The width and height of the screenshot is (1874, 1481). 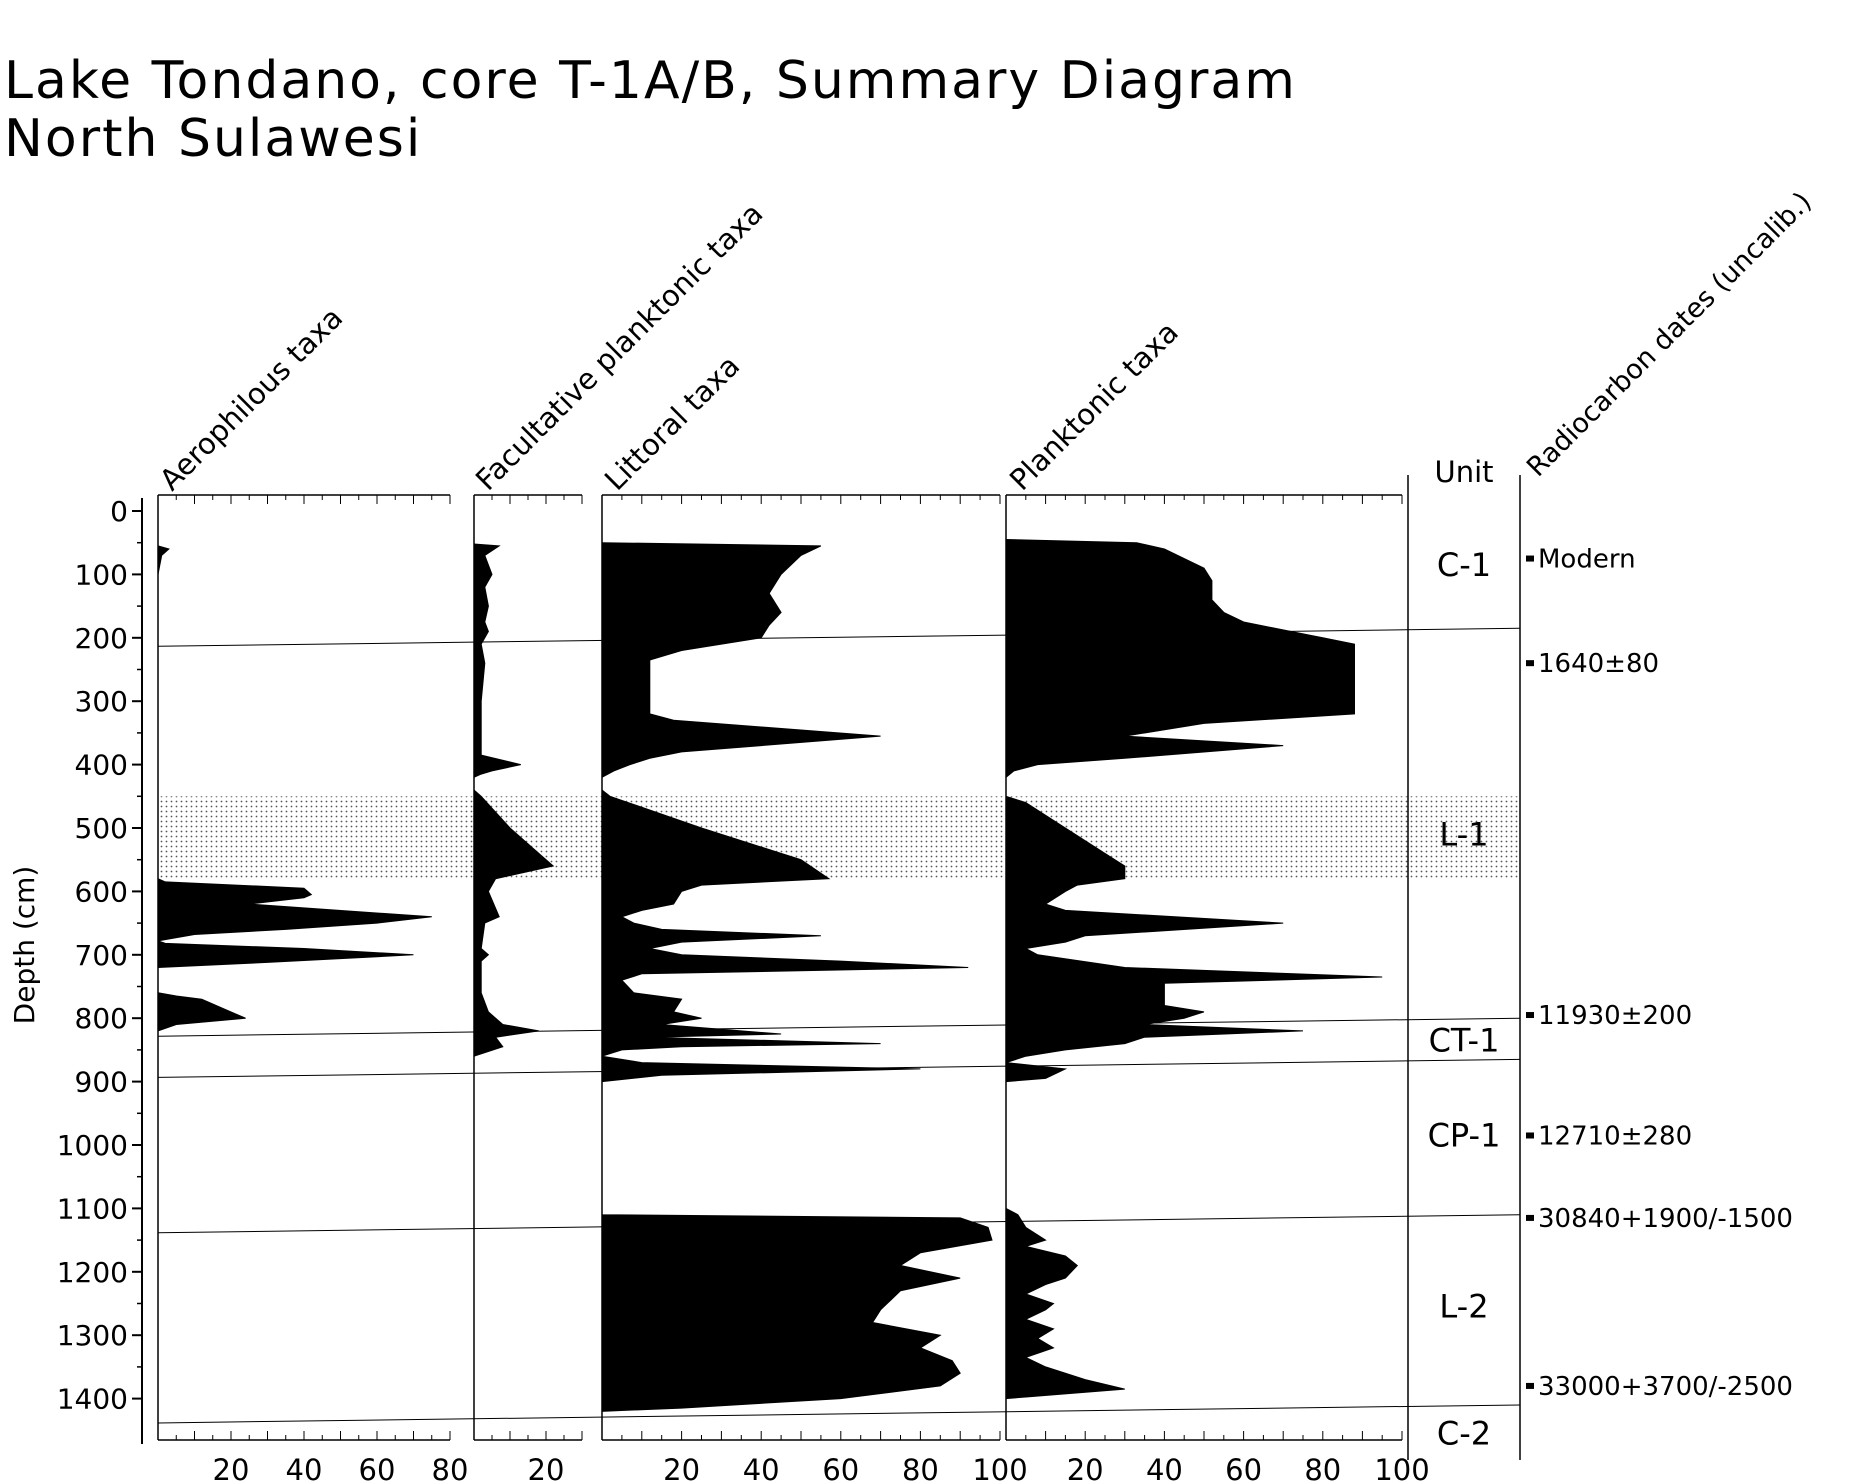 What do you see at coordinates (840, 837) in the screenshot?
I see `shaded-interval-band` at bounding box center [840, 837].